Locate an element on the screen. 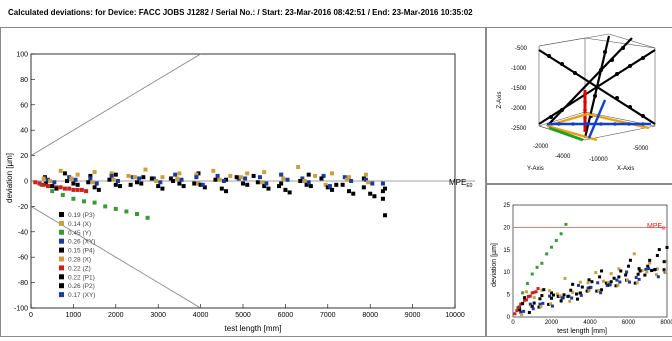 This screenshot has width=672, height=341. summary-x-tick-label: 8000 is located at coordinates (666, 323).